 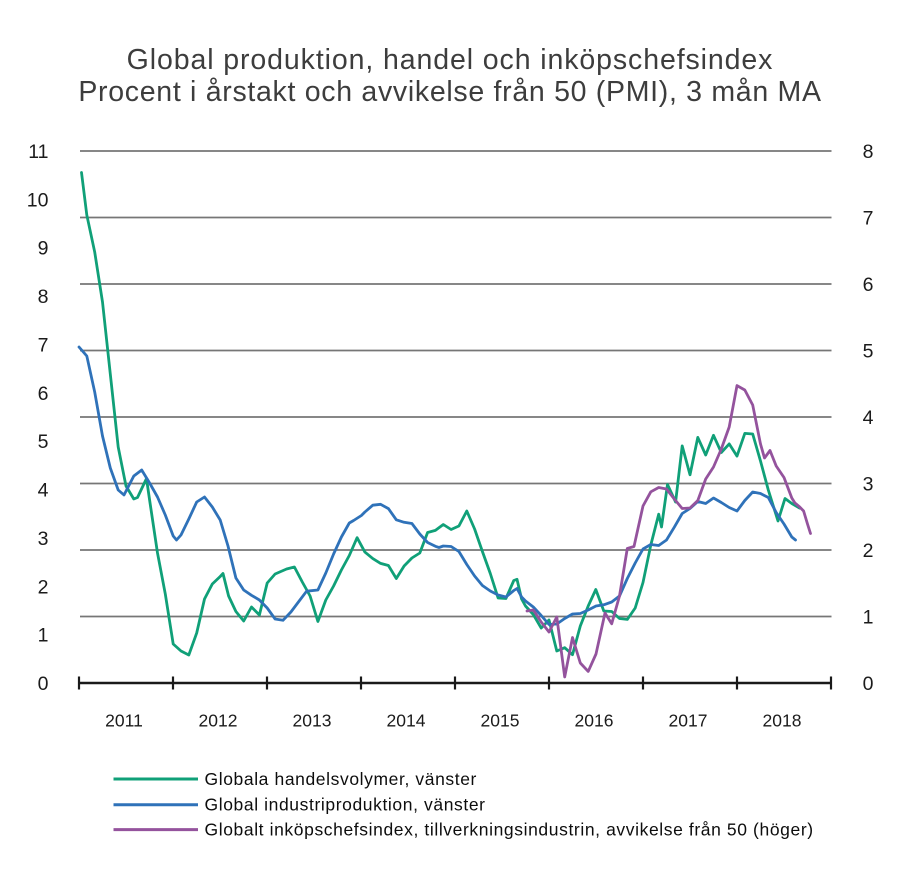 I want to click on svg-text: 2013, so click(x=312, y=721).